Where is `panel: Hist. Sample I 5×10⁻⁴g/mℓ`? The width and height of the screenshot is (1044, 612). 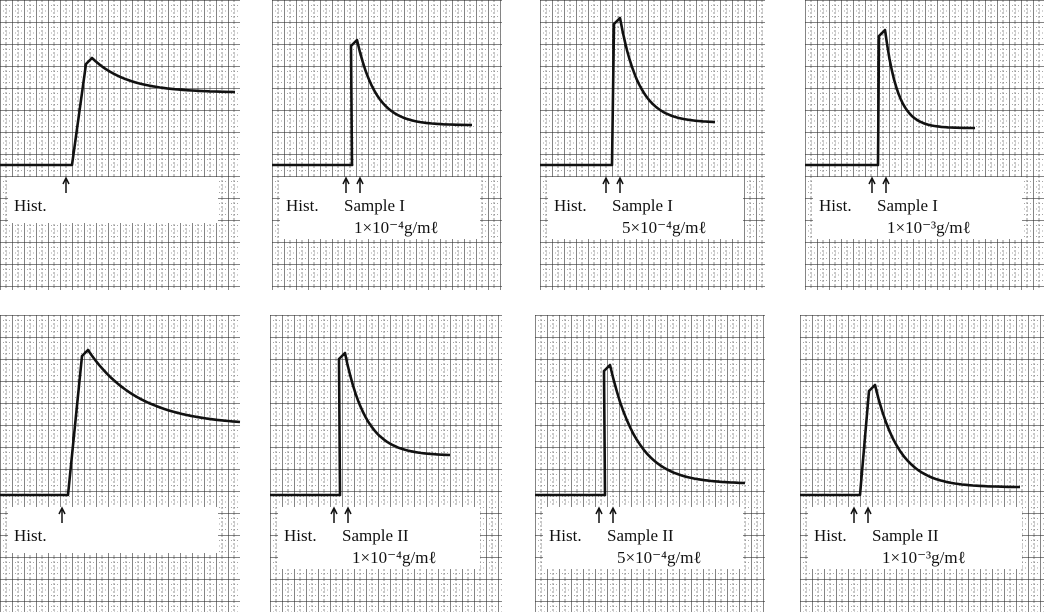
panel: Hist. Sample I 5×10⁻⁴g/mℓ is located at coordinates (652, 145).